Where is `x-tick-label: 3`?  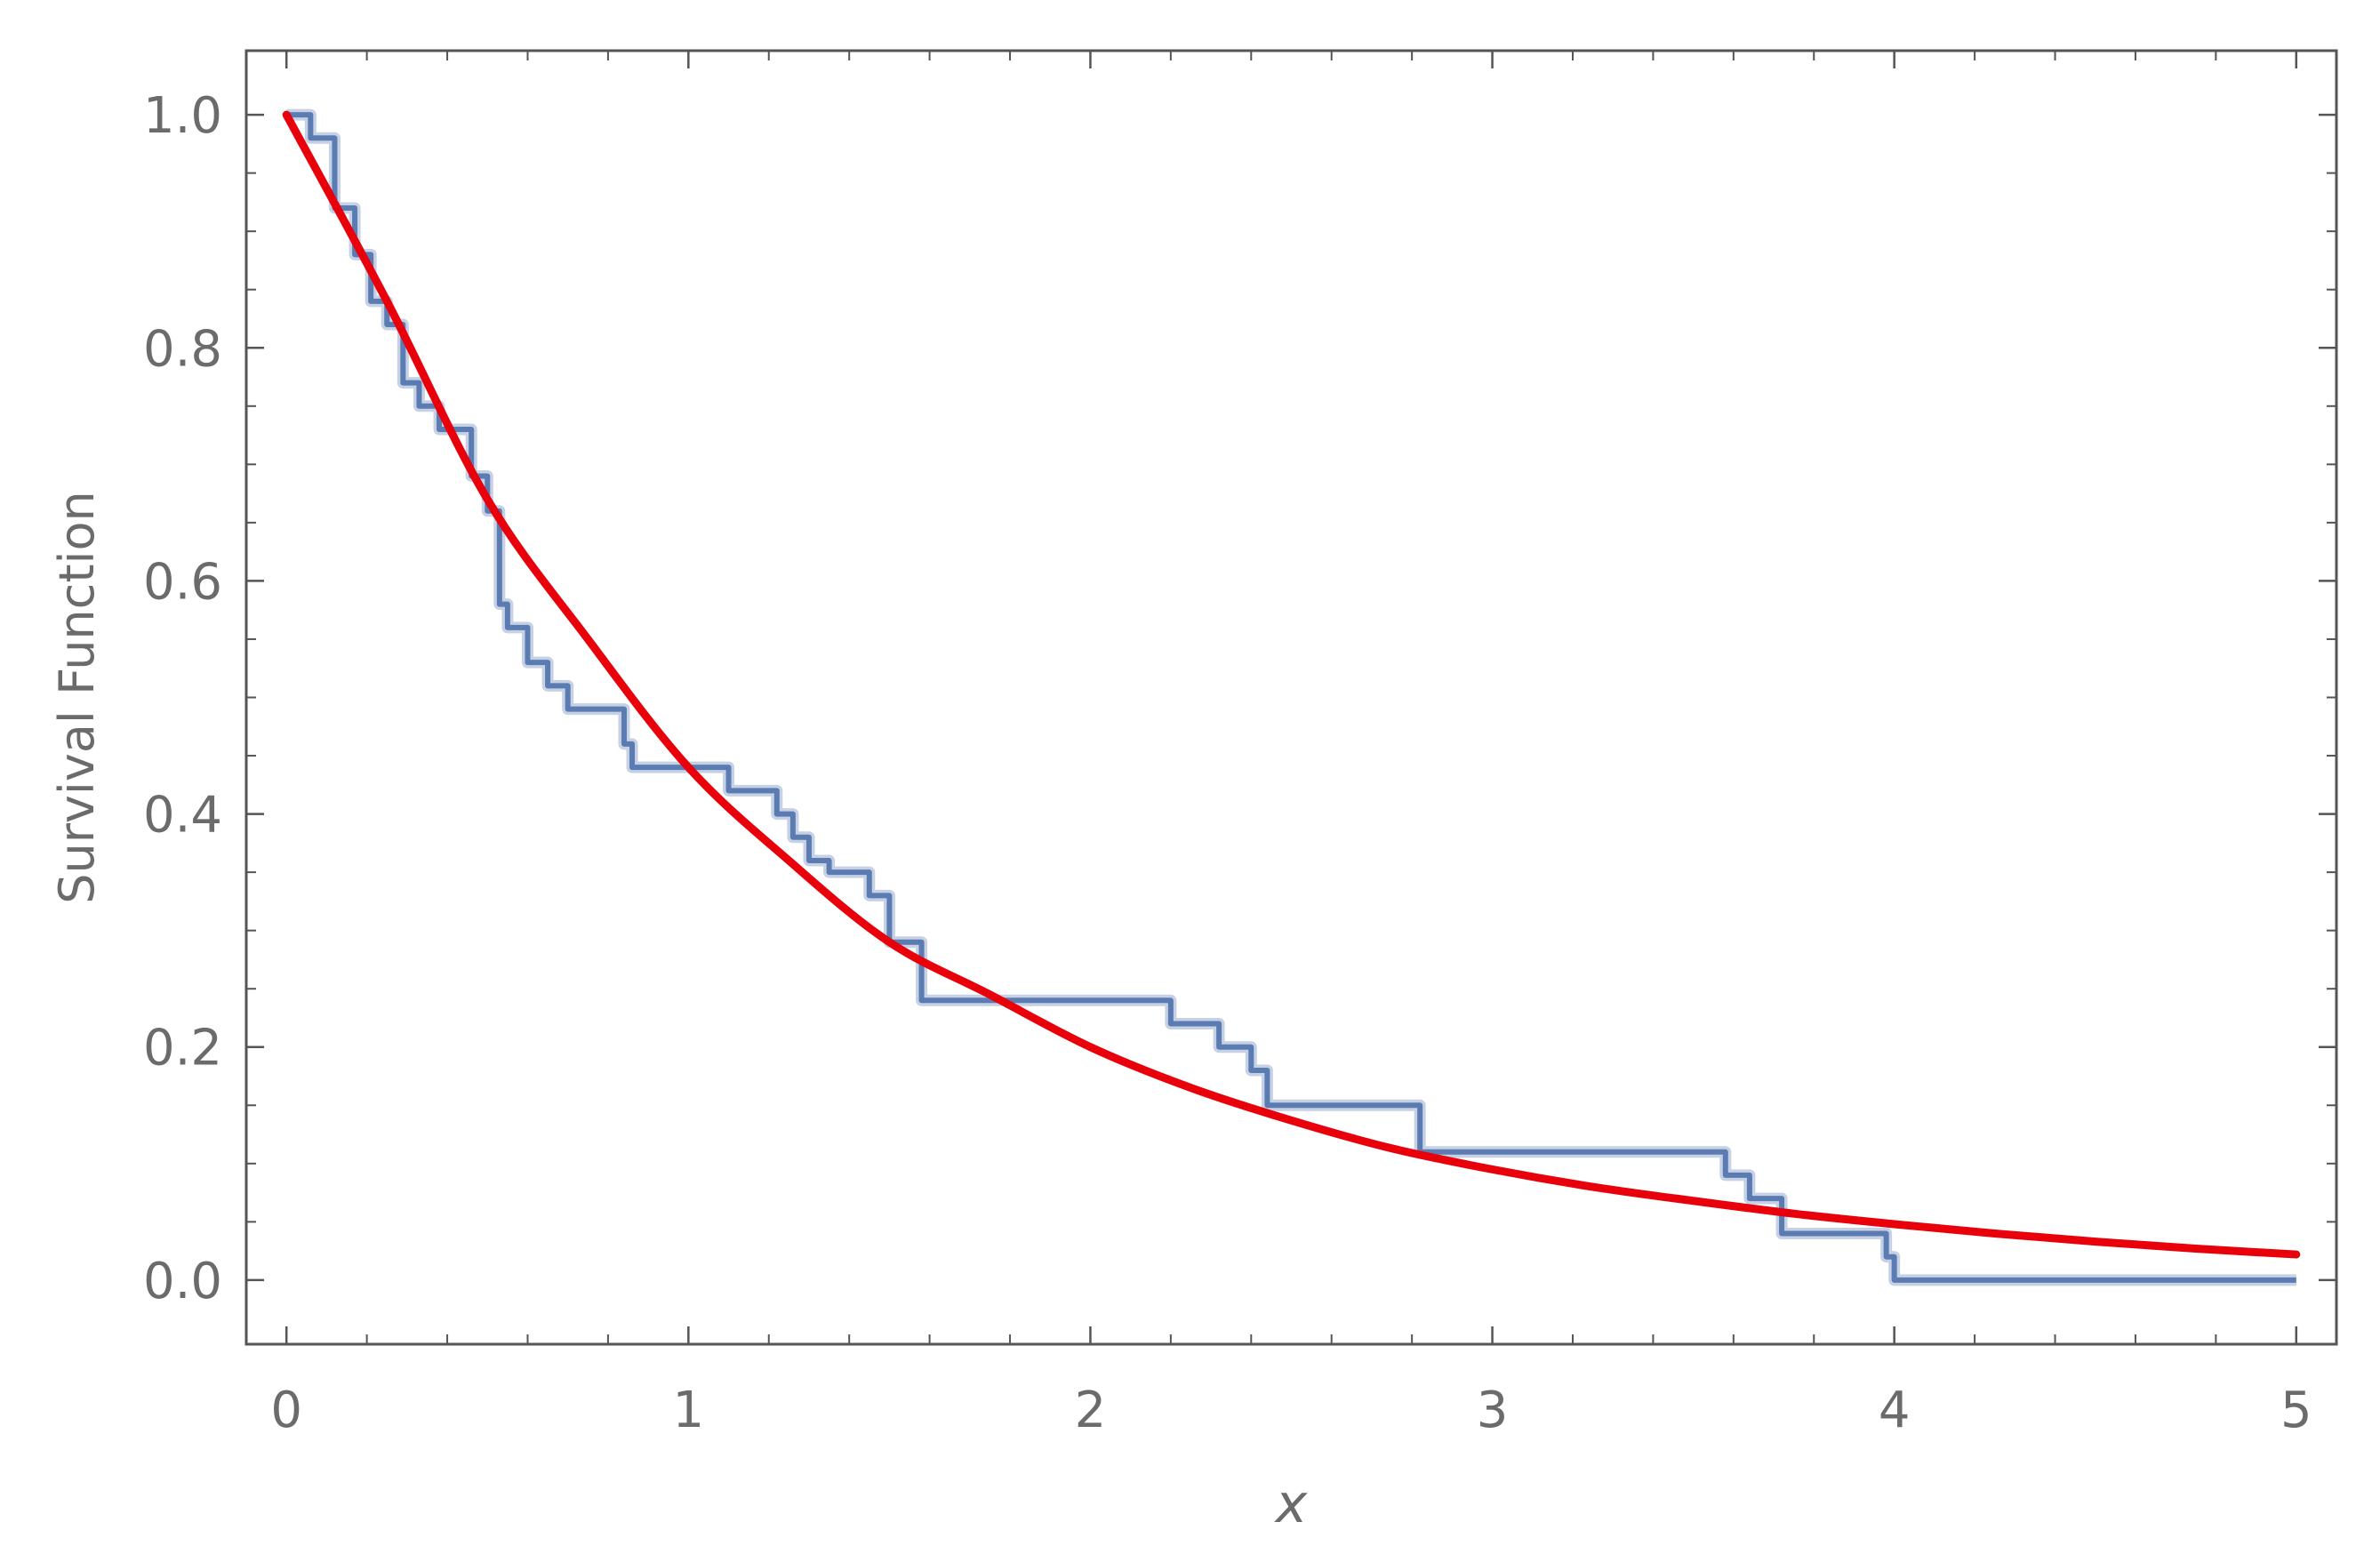
x-tick-label: 3 is located at coordinates (1493, 1410).